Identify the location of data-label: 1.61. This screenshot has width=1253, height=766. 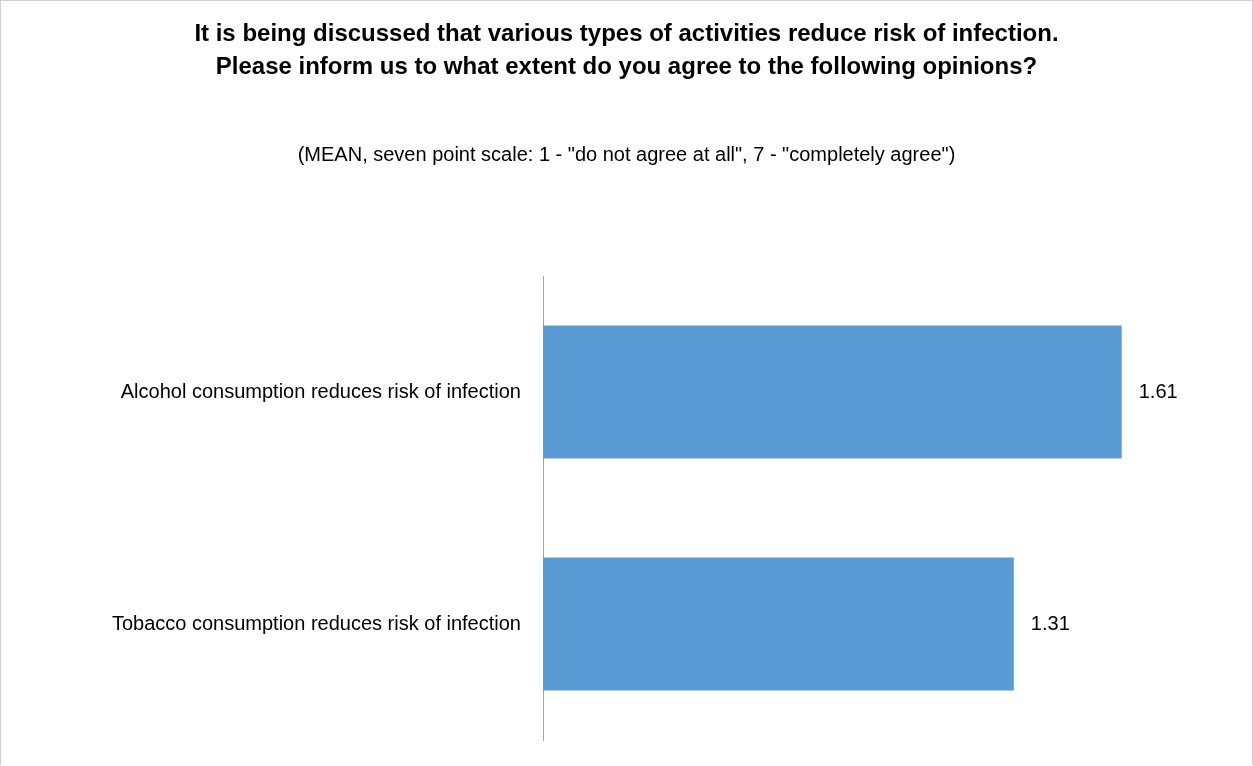
(1158, 390).